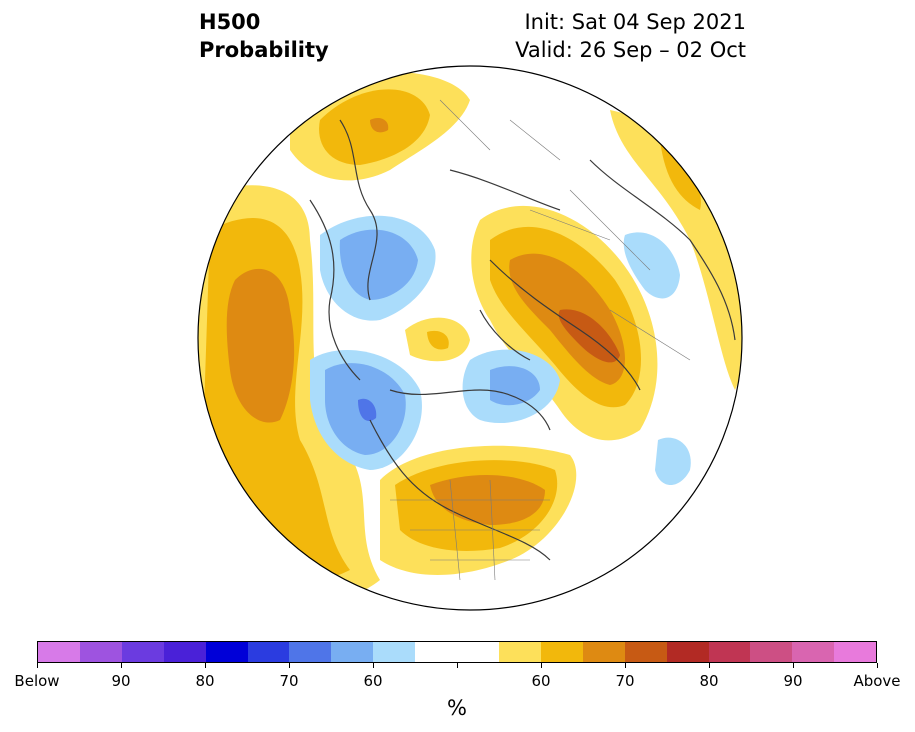  I want to click on anomaly-below-65-hudson, so click(515, 386).